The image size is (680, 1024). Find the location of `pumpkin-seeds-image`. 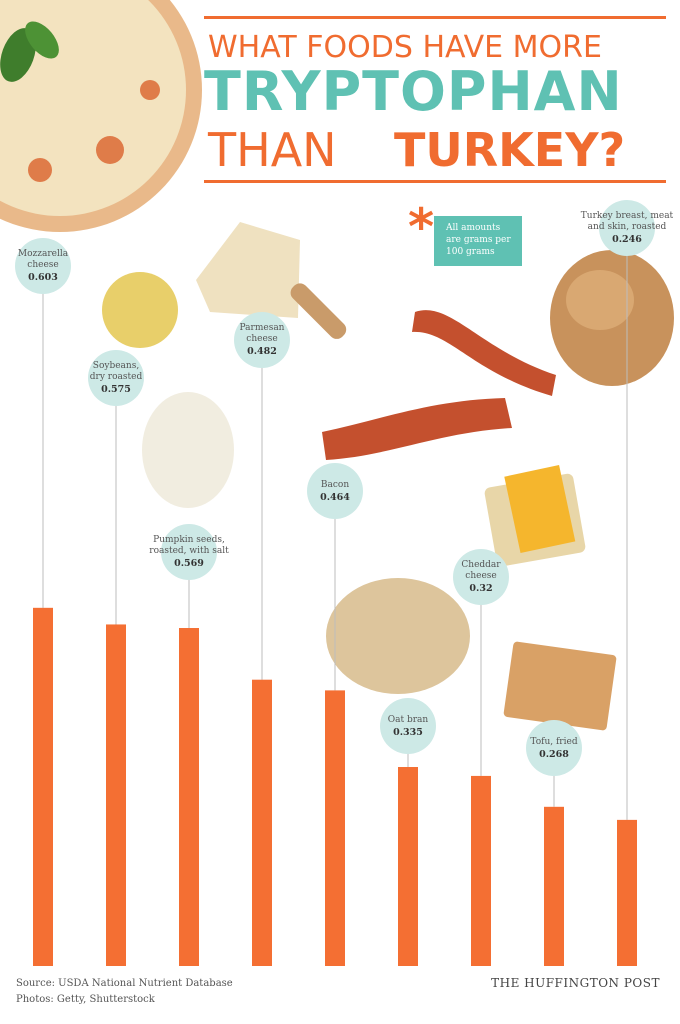

pumpkin-seeds-image is located at coordinates (188, 450).